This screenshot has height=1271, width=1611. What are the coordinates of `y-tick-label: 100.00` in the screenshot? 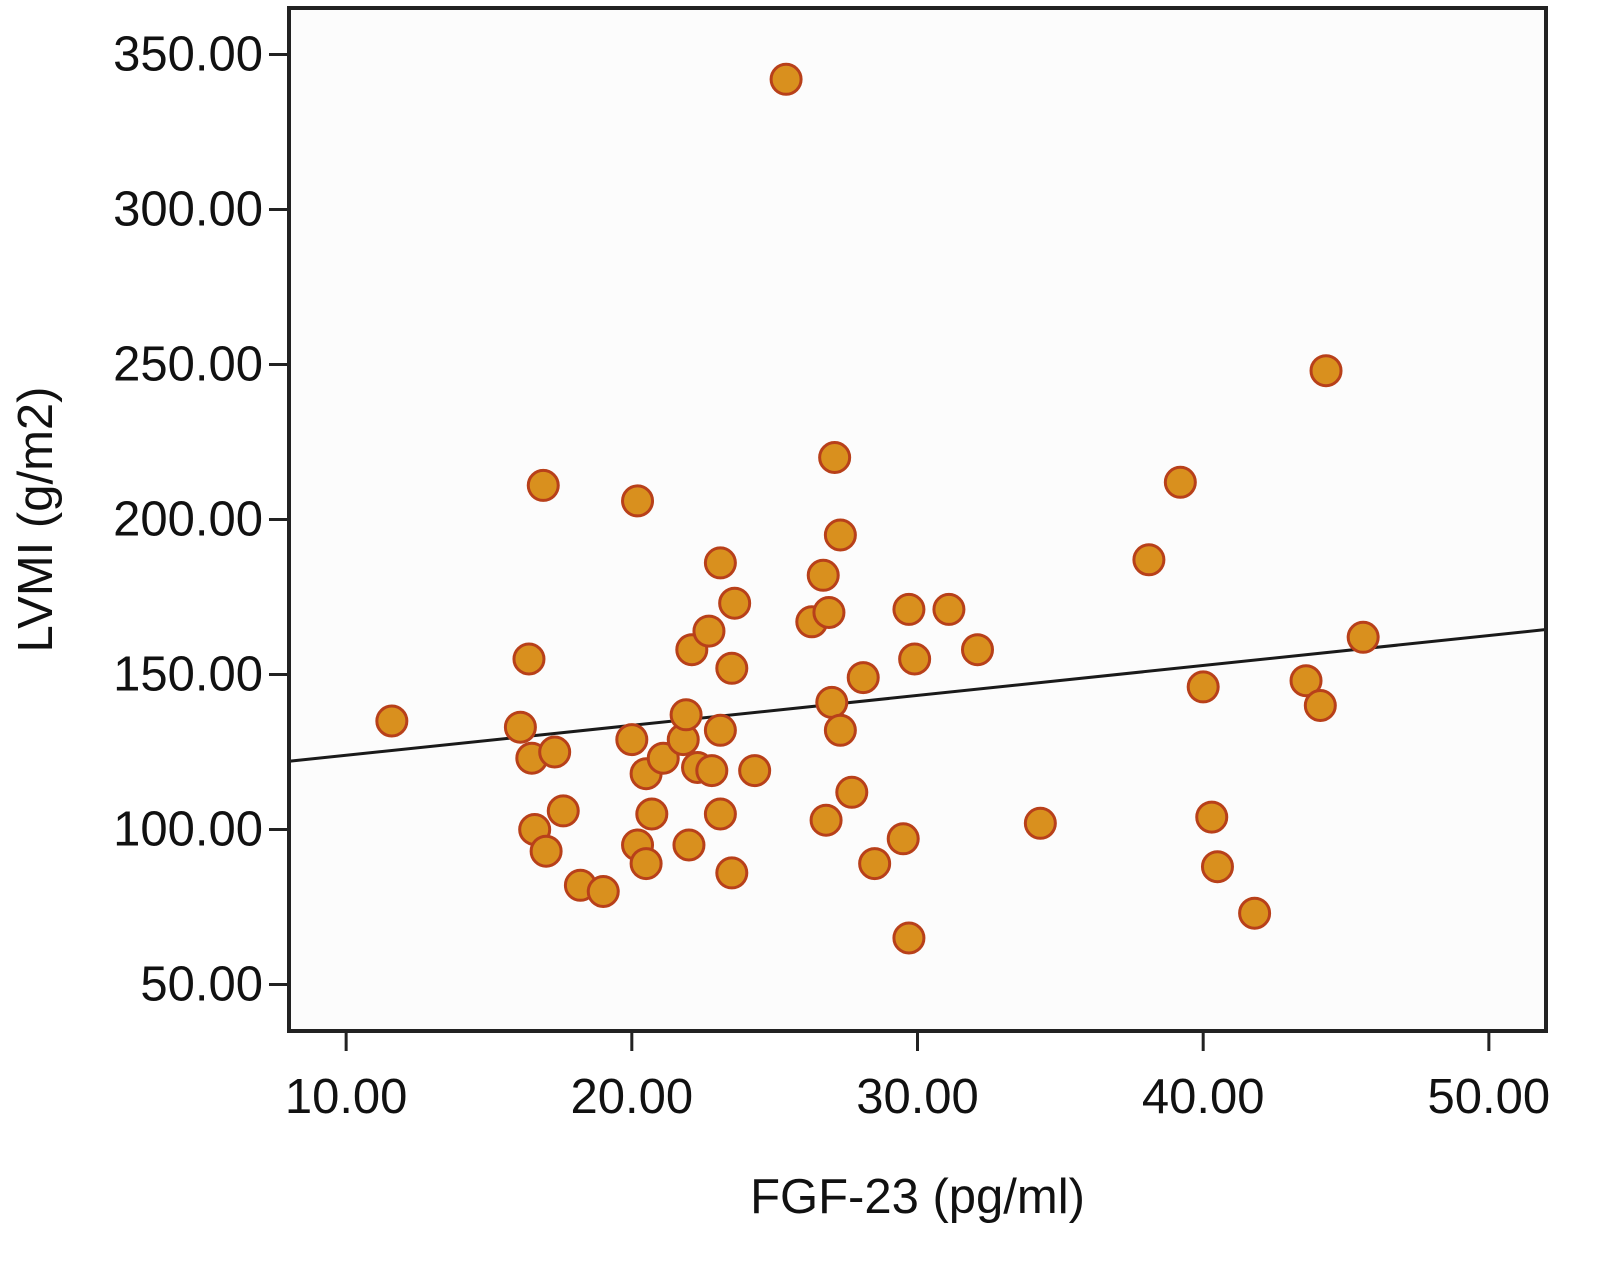 It's located at (188, 830).